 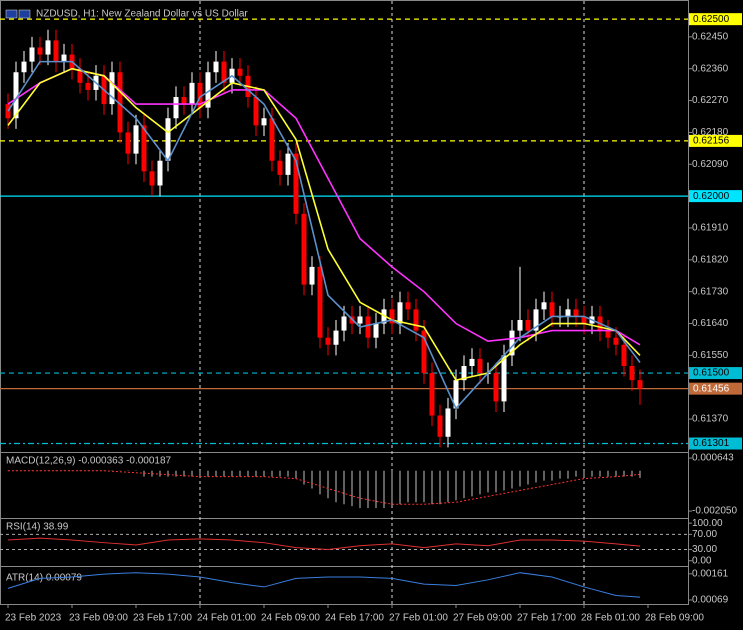 I want to click on y-tick-label: 0.62180, so click(x=710, y=132).